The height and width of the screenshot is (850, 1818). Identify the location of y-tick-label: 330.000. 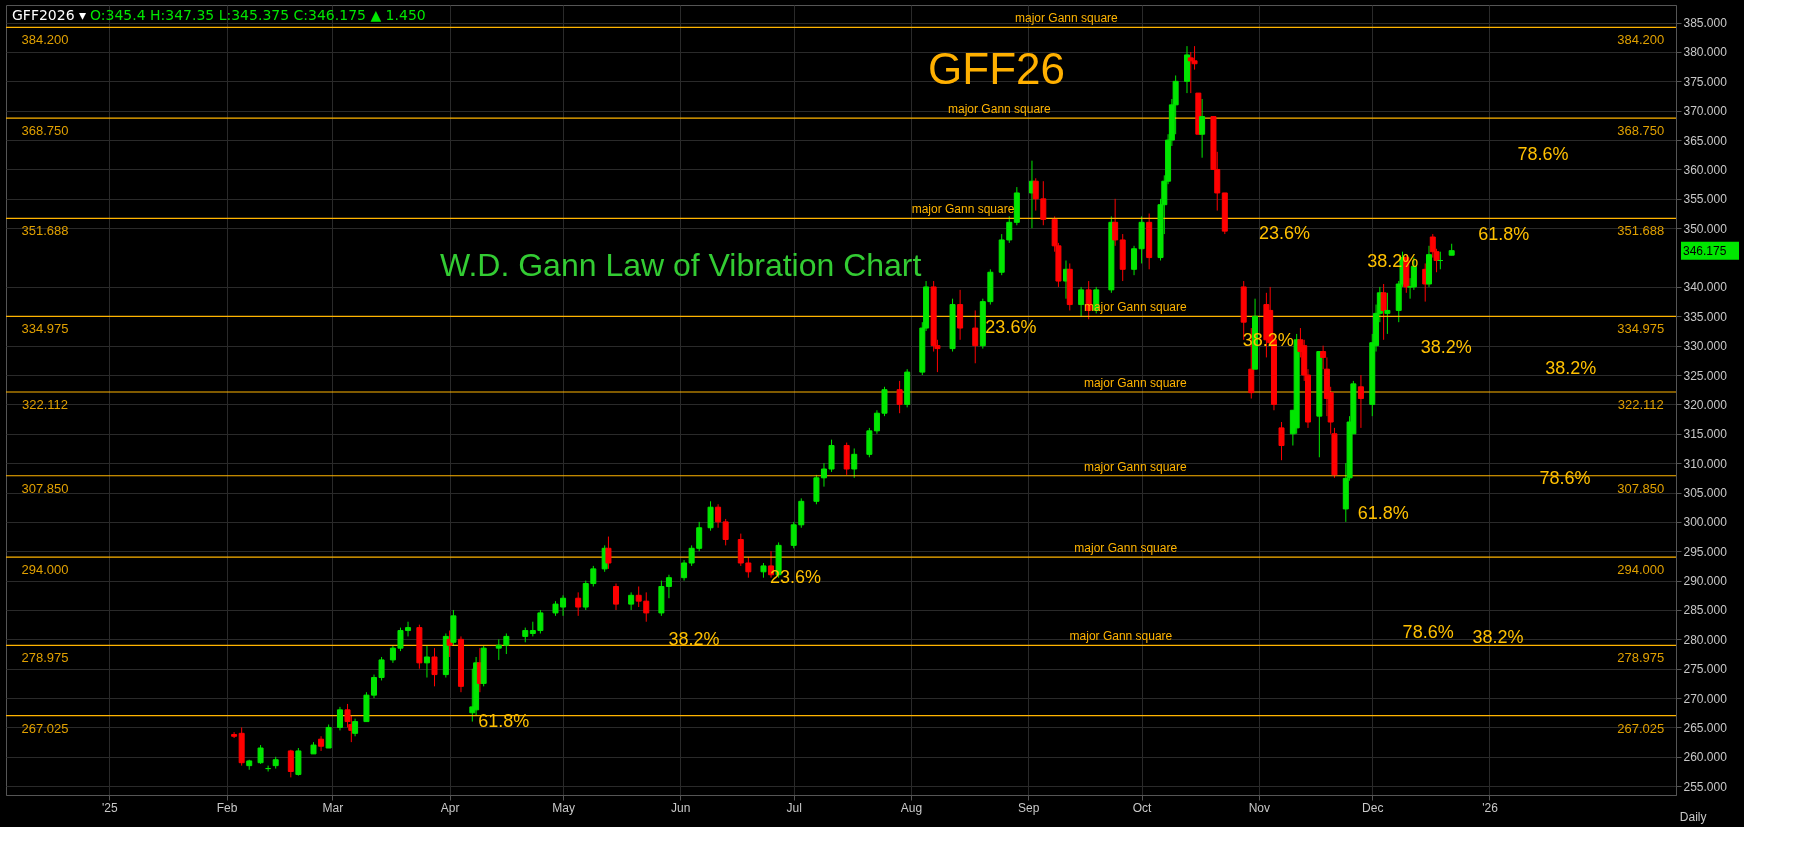
(1705, 346).